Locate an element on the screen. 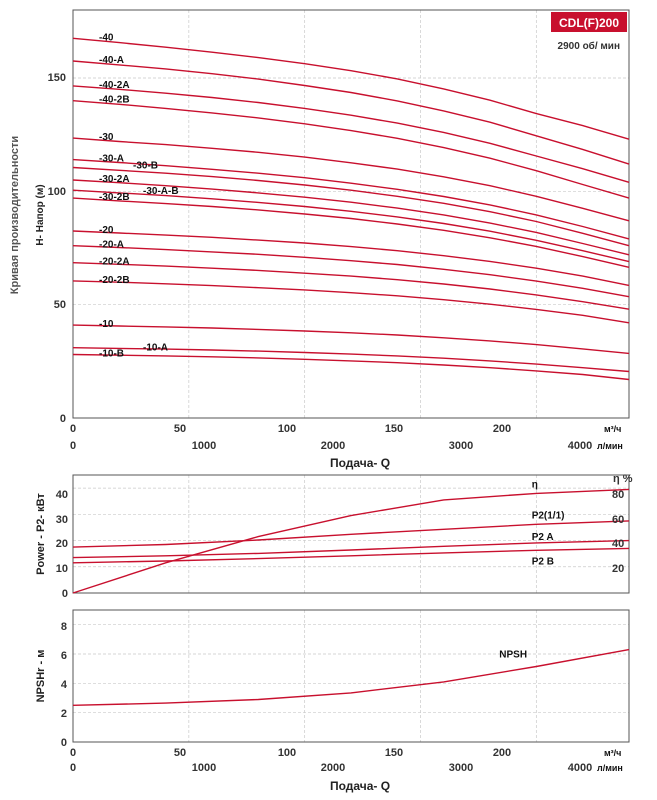  curve-p2-b is located at coordinates (351, 555).